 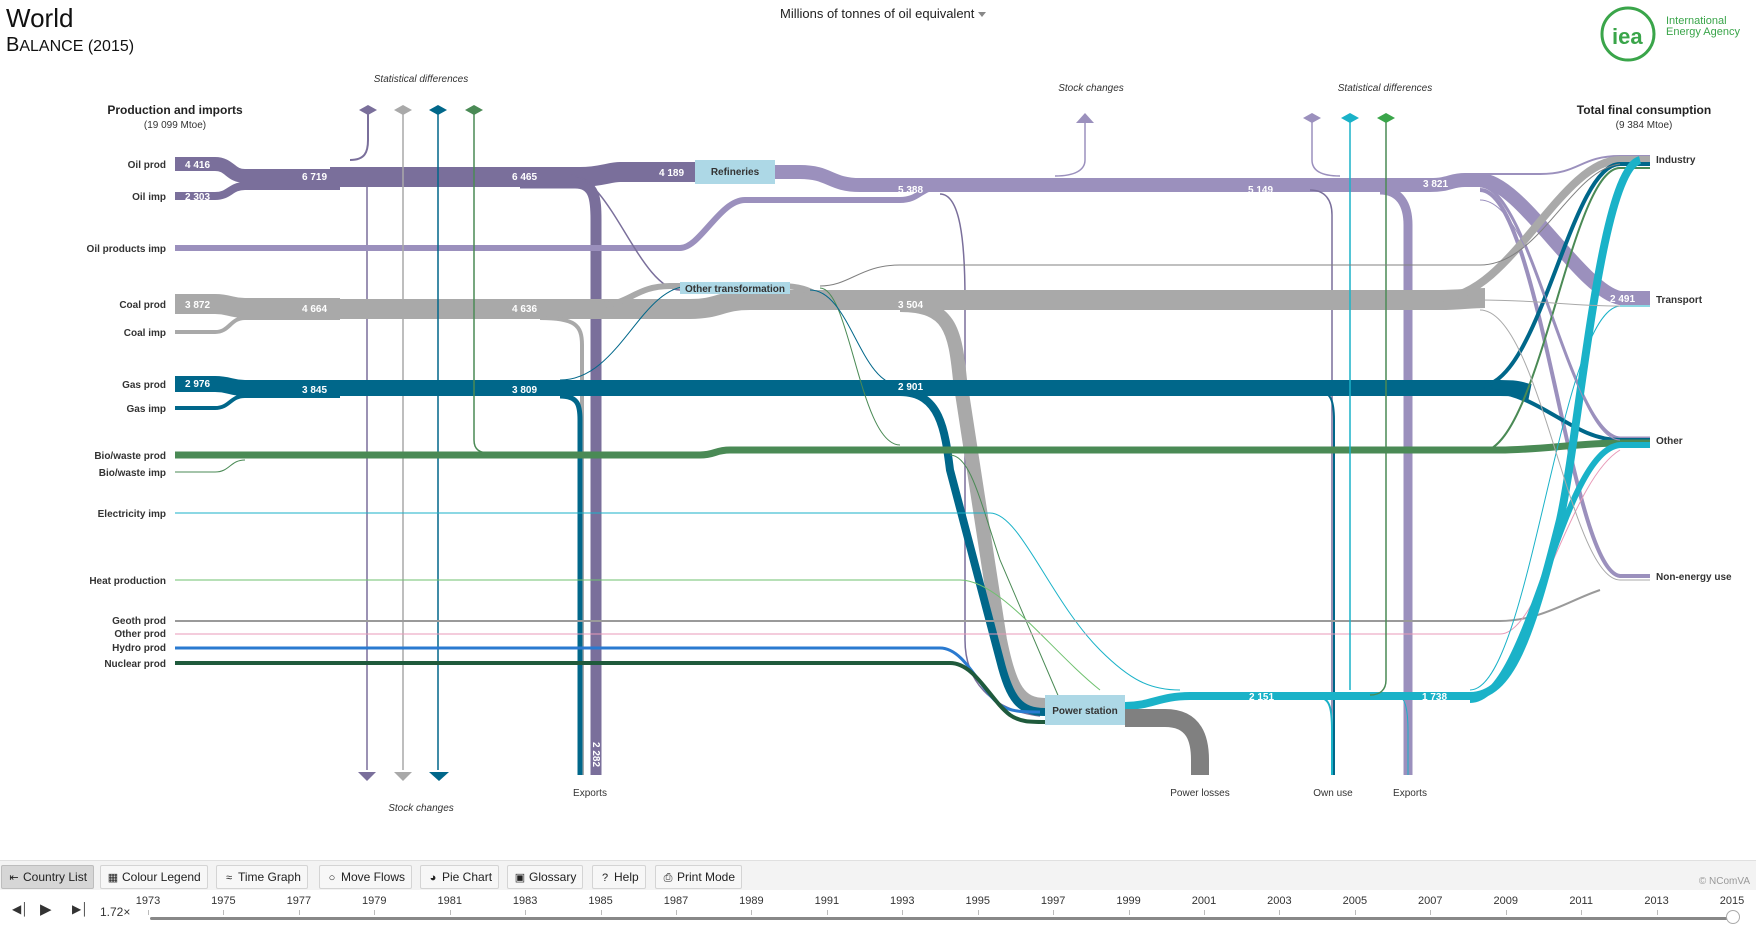 I want to click on timeline-year-label: 2015, so click(x=1732, y=901).